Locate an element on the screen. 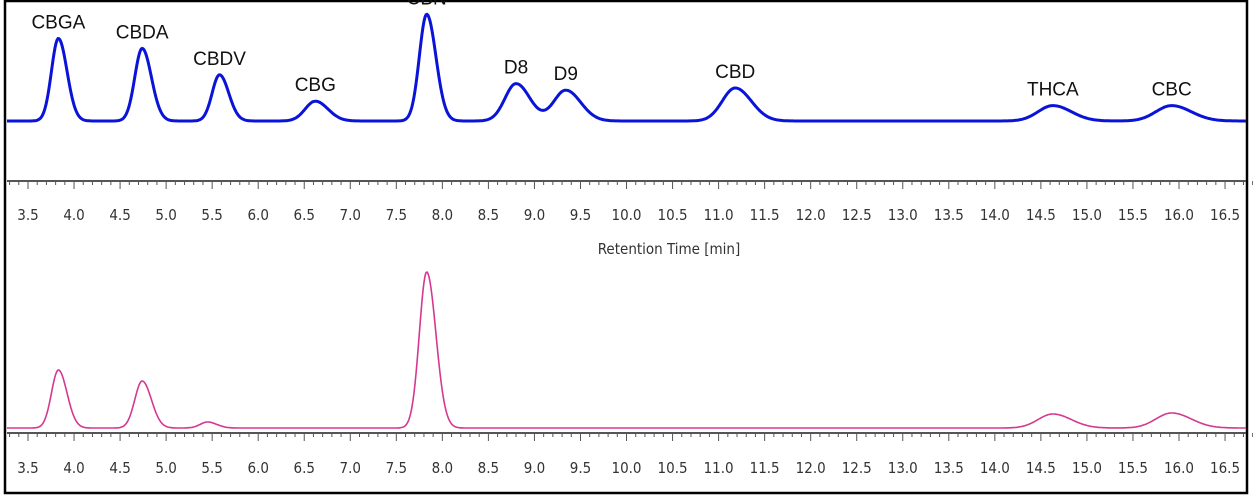  peak-label-cbdv: CBDV is located at coordinates (219, 59).